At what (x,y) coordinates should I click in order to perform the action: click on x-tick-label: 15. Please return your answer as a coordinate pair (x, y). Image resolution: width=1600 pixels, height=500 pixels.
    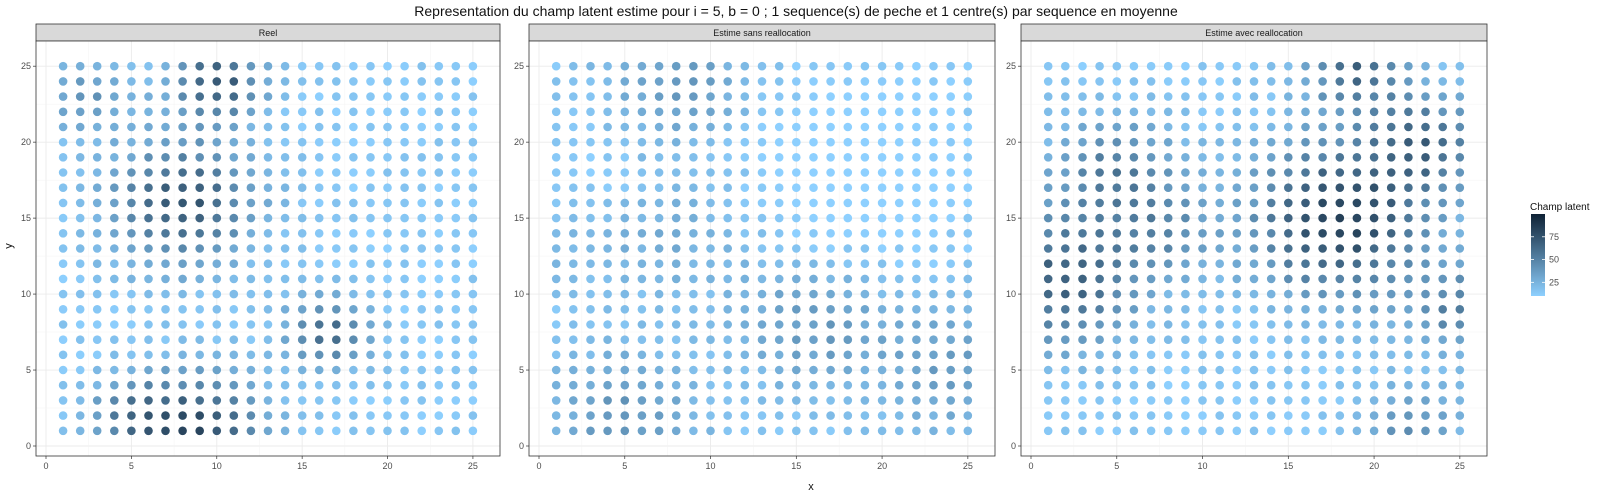
    Looking at the image, I should click on (302, 466).